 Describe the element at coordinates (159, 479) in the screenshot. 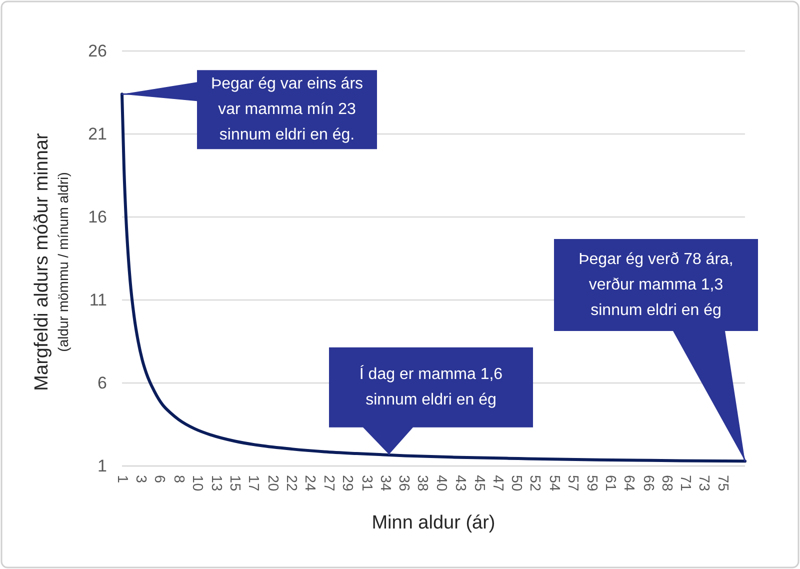

I see `x-tick-label: 6` at that location.